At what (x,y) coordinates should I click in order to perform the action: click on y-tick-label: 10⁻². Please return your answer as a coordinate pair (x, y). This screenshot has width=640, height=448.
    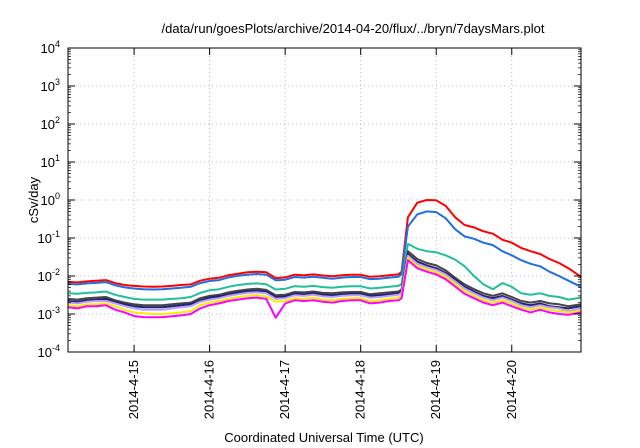
    Looking at the image, I should click on (49, 275).